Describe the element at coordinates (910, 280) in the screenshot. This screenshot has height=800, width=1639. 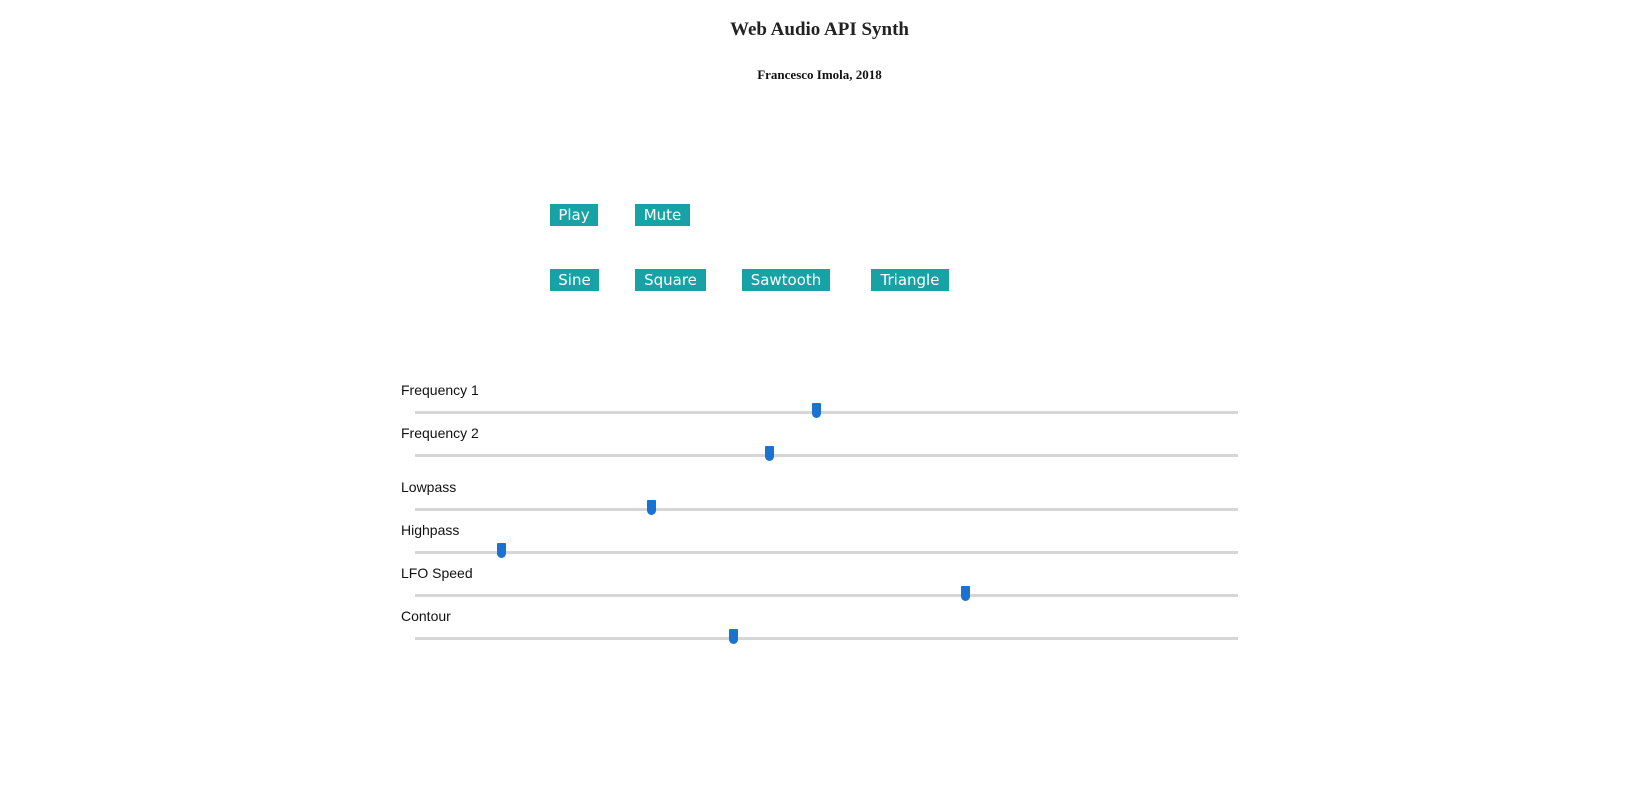
I see `triangle-wave-button: Triangle` at that location.